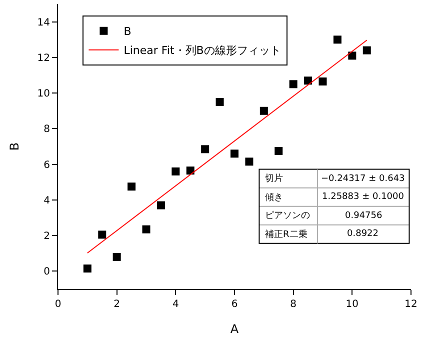 The image size is (446, 337). What do you see at coordinates (47, 165) in the screenshot?
I see `y-tick-label: 6` at bounding box center [47, 165].